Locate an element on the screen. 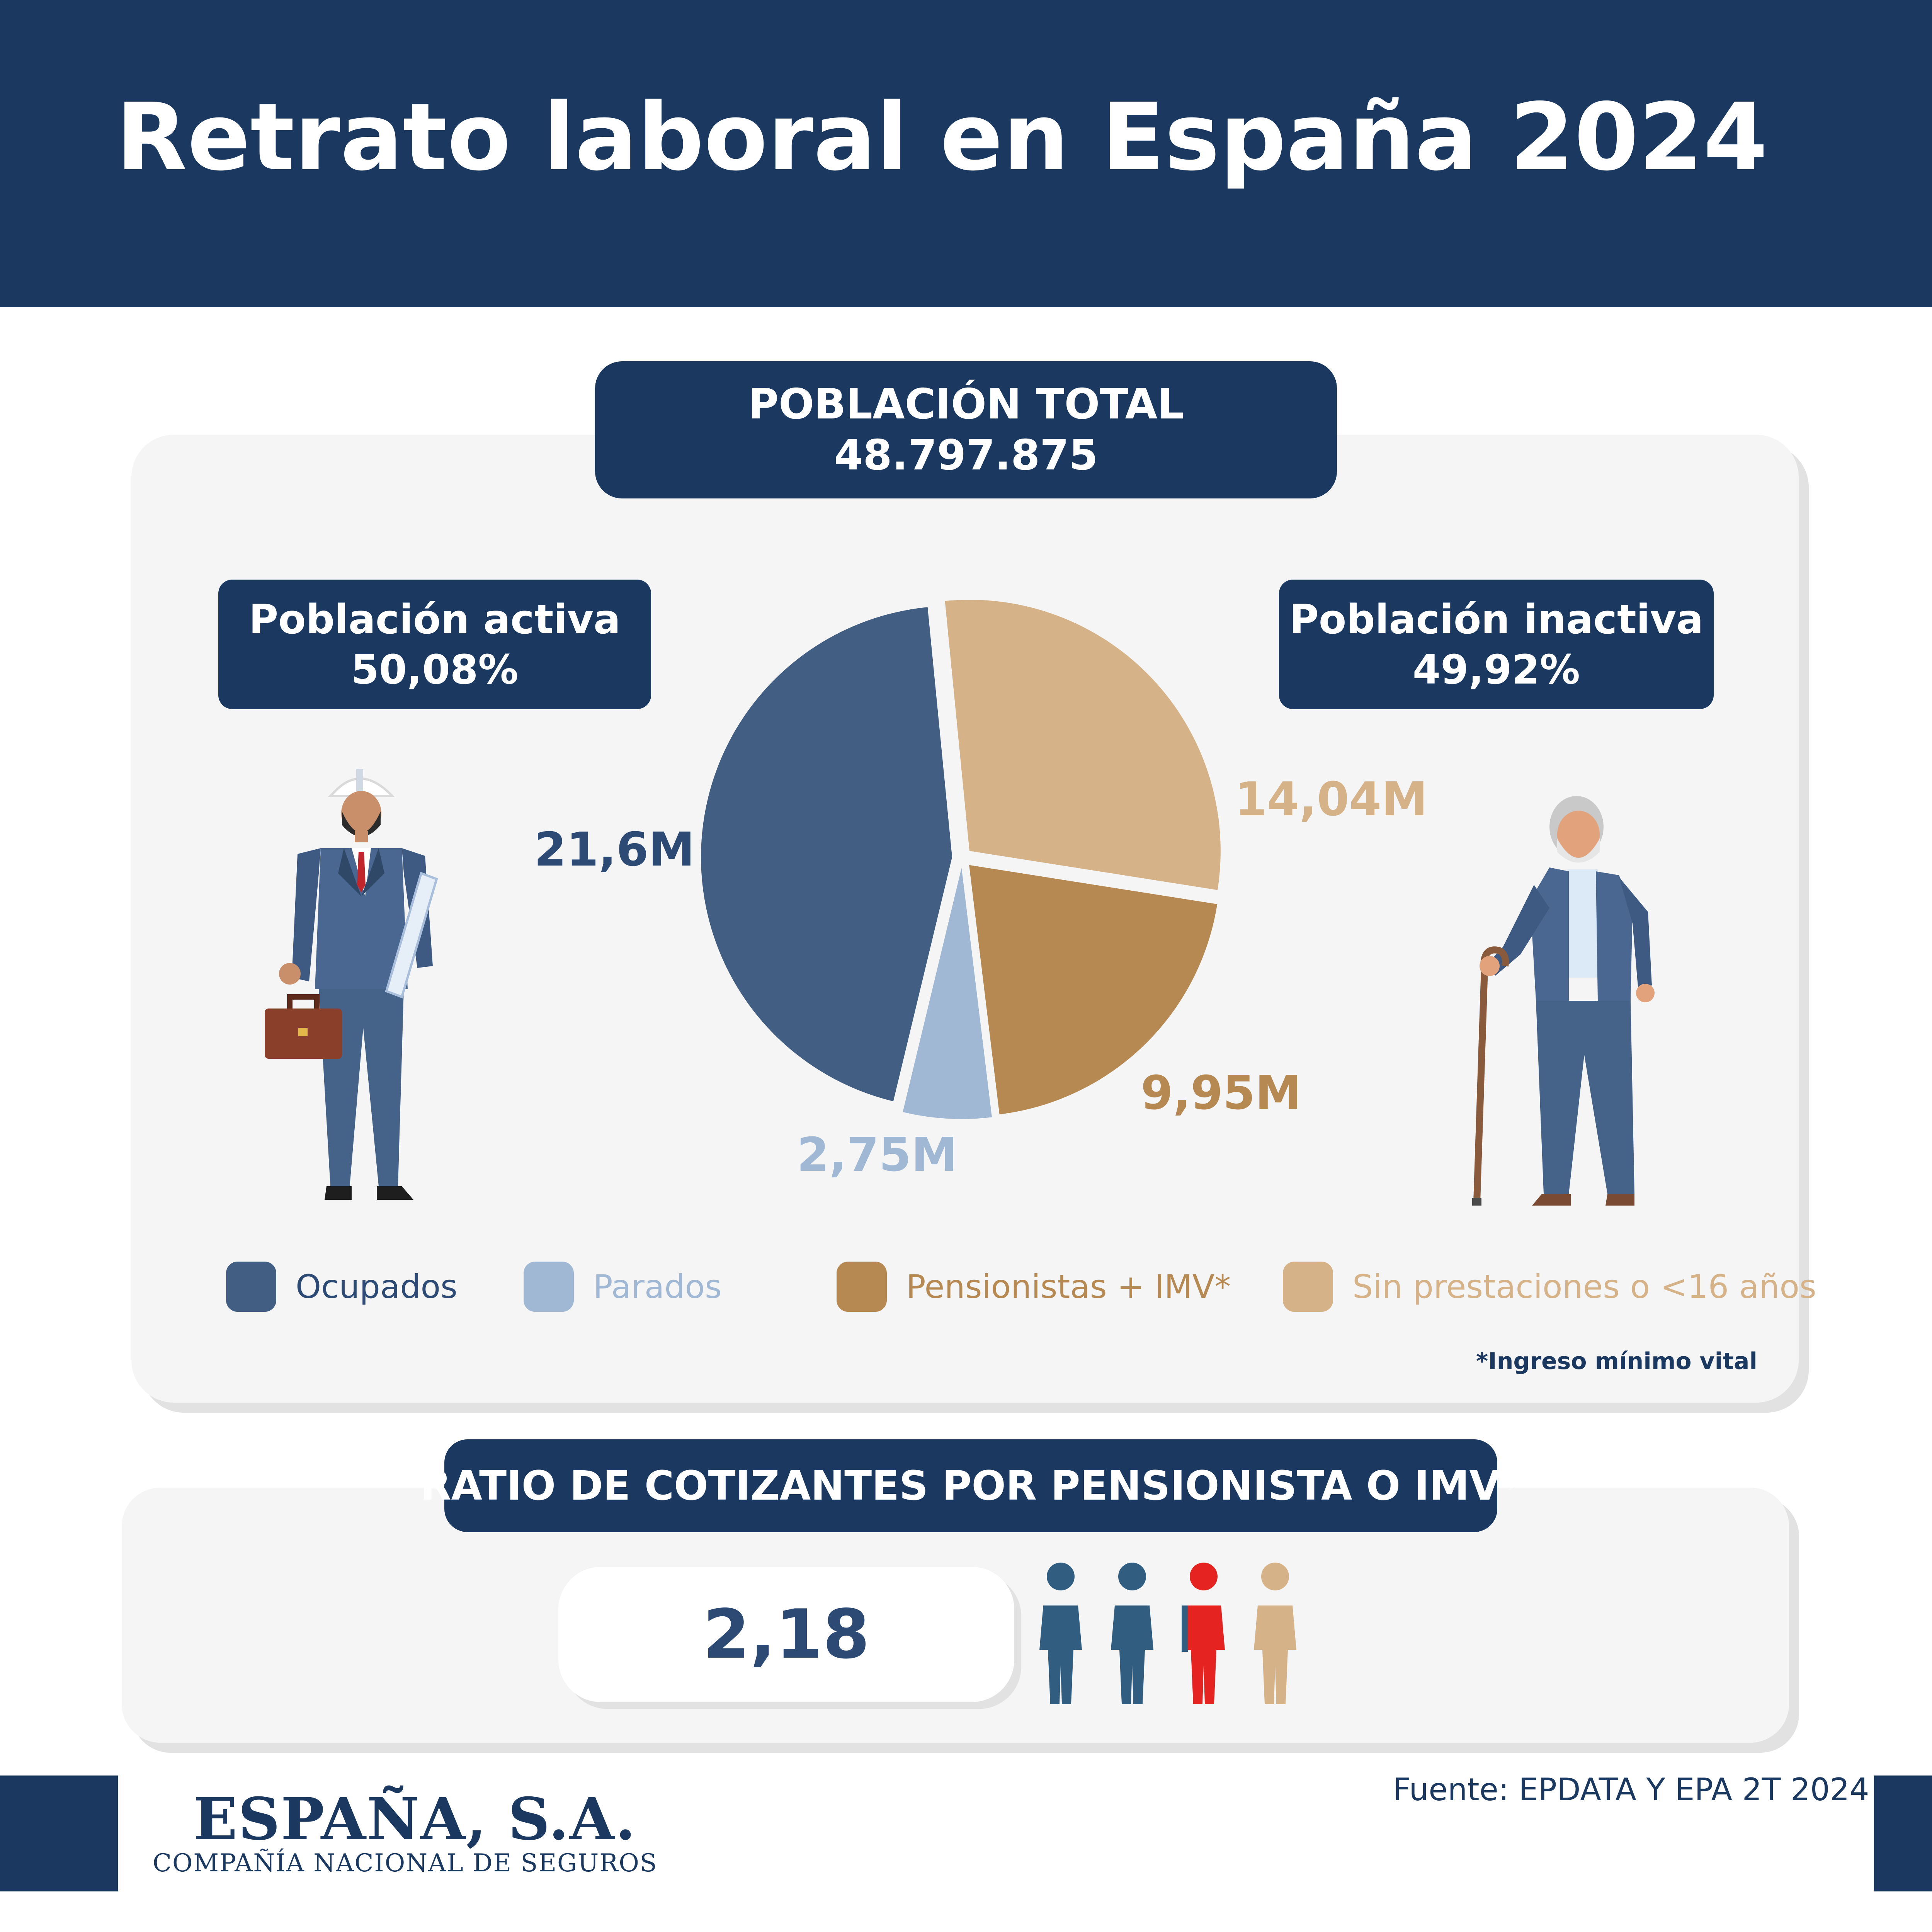 This screenshot has width=1932, height=1932. legend-item-sin-prestaciones: Sin prestaciones o <16 años is located at coordinates (1549, 1286).